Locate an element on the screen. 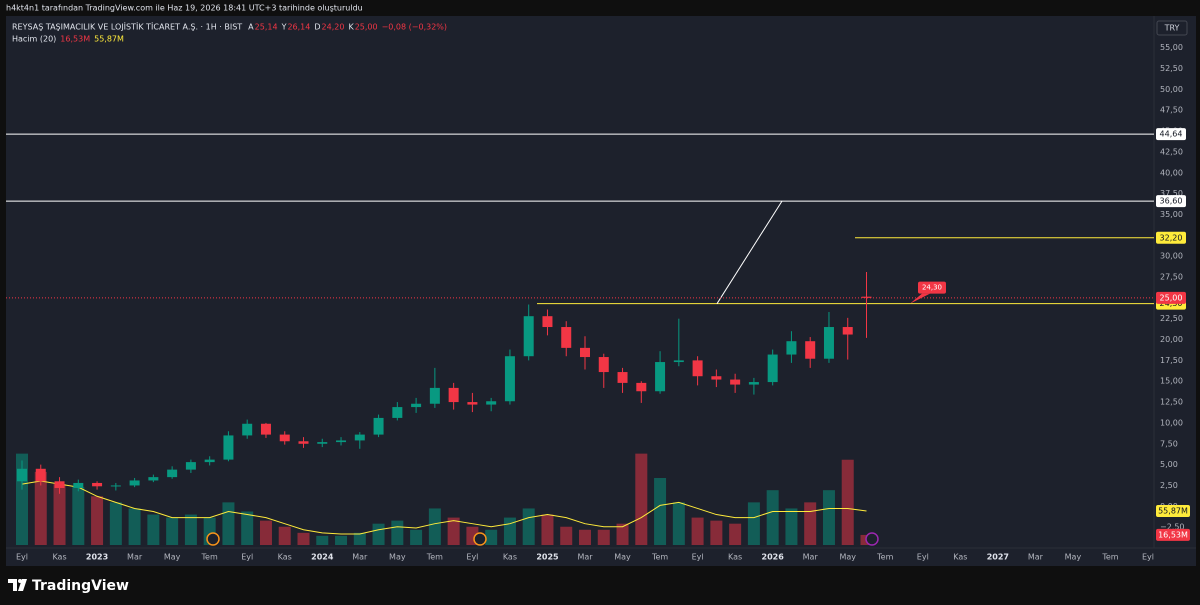 The height and width of the screenshot is (605, 1200). y-tick-label: 35,00 is located at coordinates (1171, 214).